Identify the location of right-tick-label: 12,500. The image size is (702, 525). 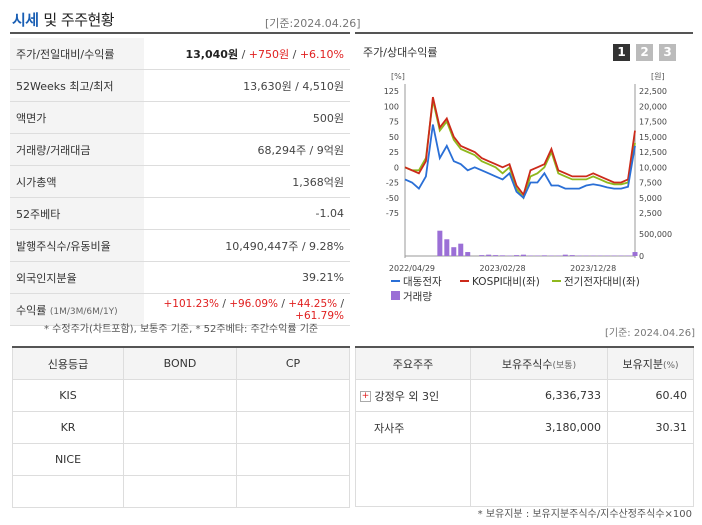
(653, 152).